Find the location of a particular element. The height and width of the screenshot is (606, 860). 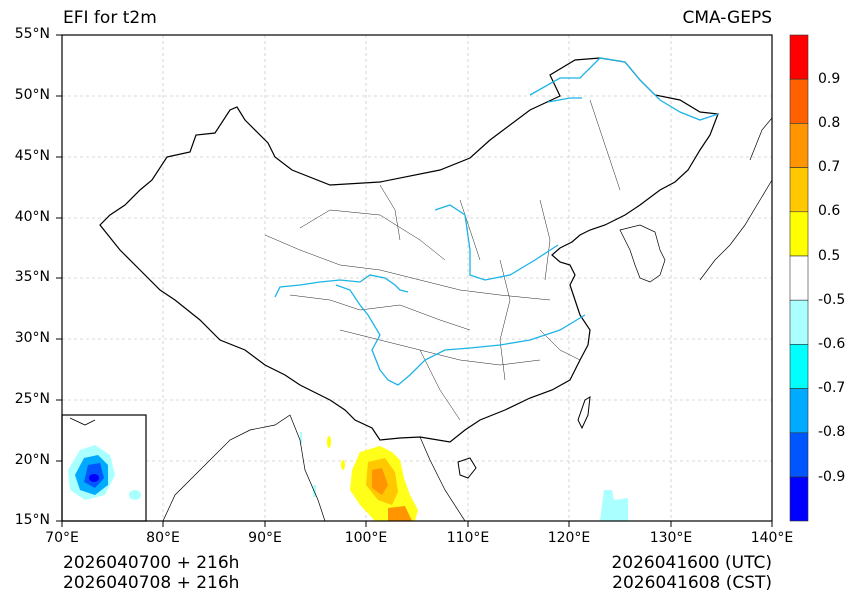

lon-tick-130: 130°E is located at coordinates (671, 538).